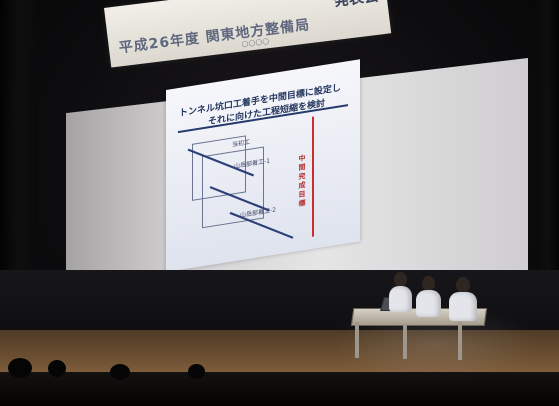 The height and width of the screenshot is (406, 559). Describe the element at coordinates (463, 306) in the screenshot. I see `panelist-right-body` at that location.